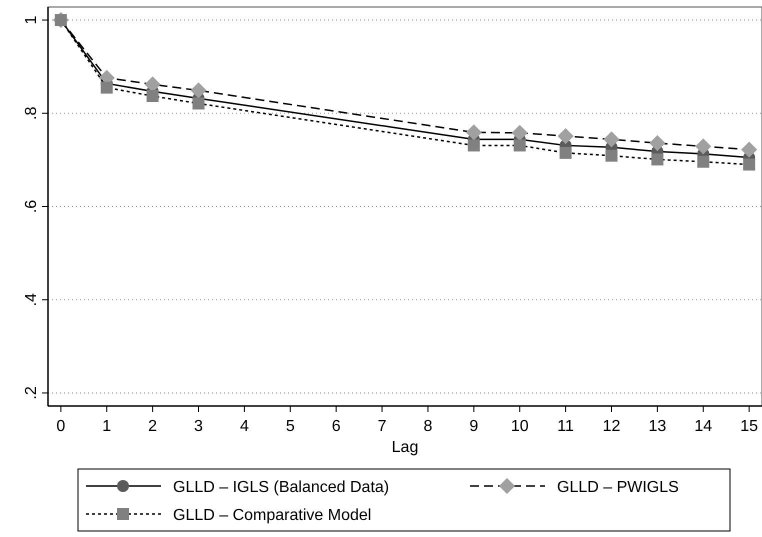  What do you see at coordinates (618, 487) in the screenshot?
I see `legend-label: GLLD – PWIGLS` at bounding box center [618, 487].